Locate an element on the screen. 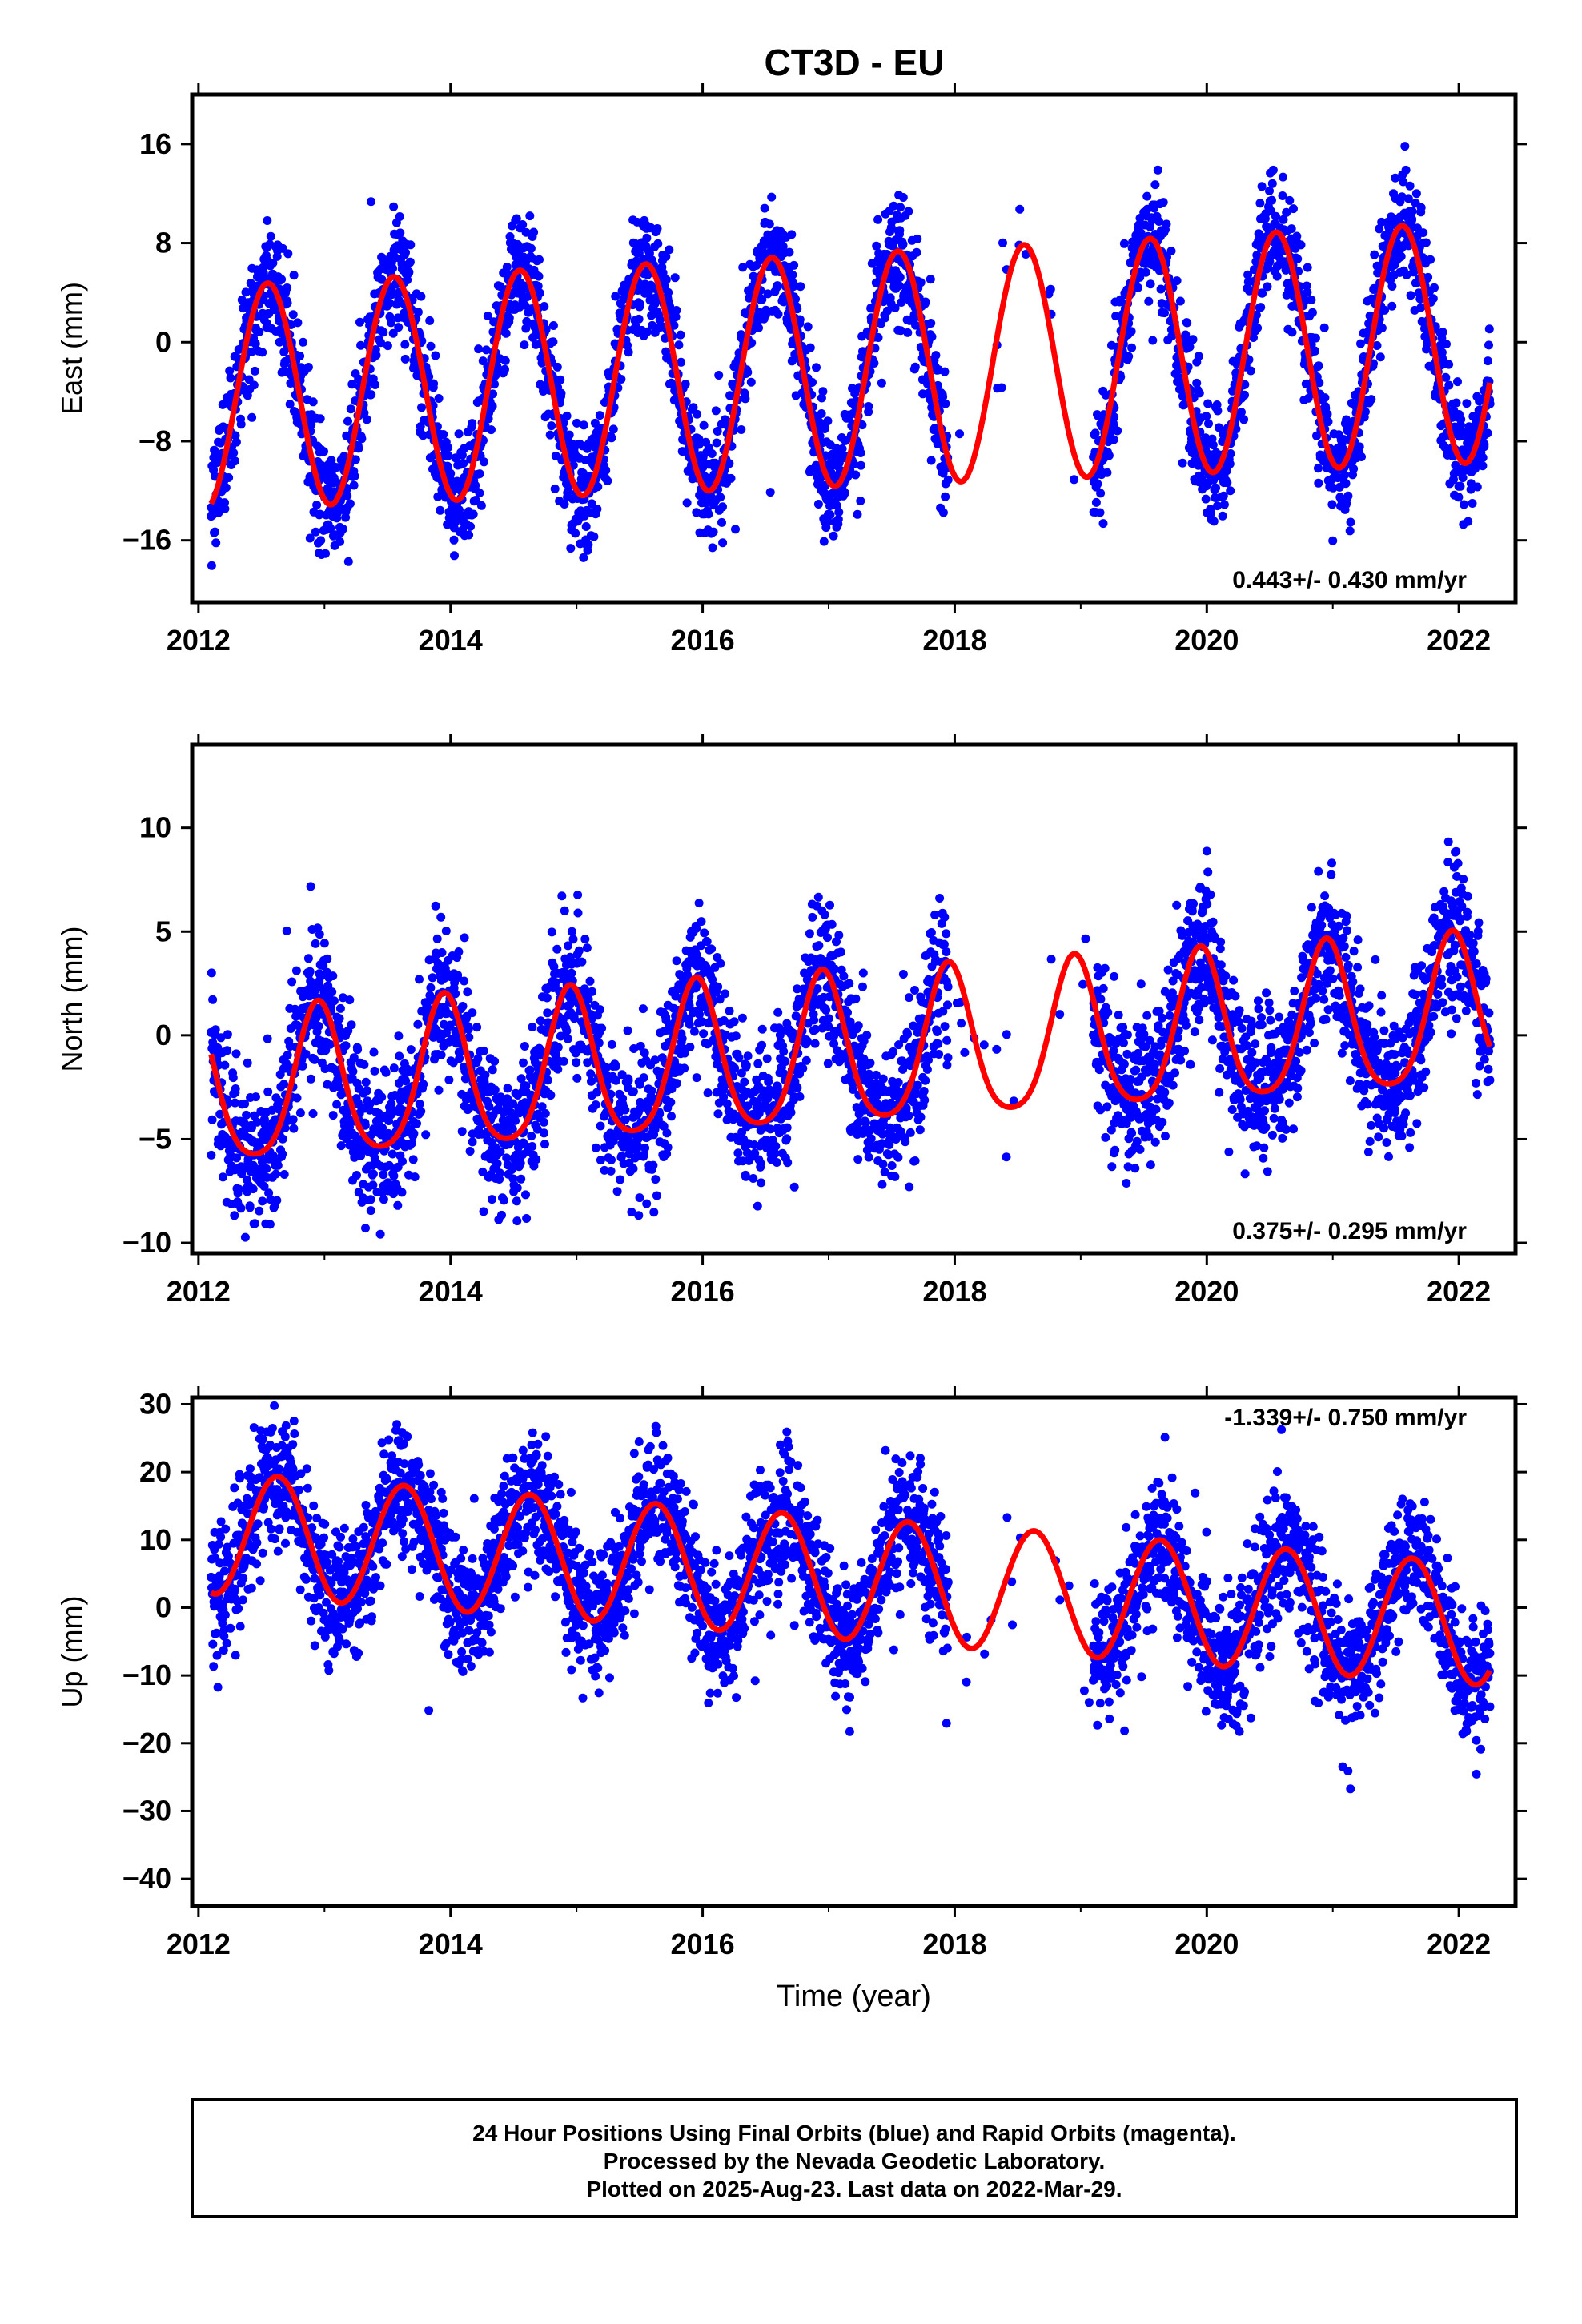 The height and width of the screenshot is (2324, 1582). y-tick-label: −16 is located at coordinates (146, 540).